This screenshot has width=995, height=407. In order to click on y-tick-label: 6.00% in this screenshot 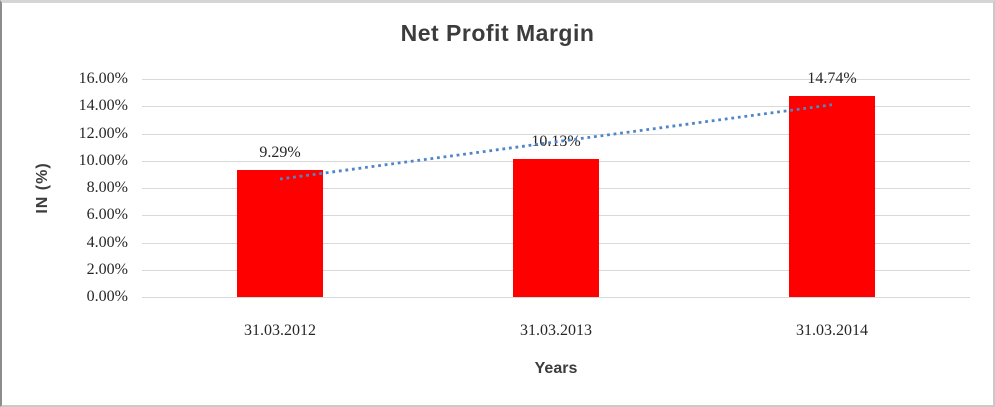, I will do `click(107, 214)`.